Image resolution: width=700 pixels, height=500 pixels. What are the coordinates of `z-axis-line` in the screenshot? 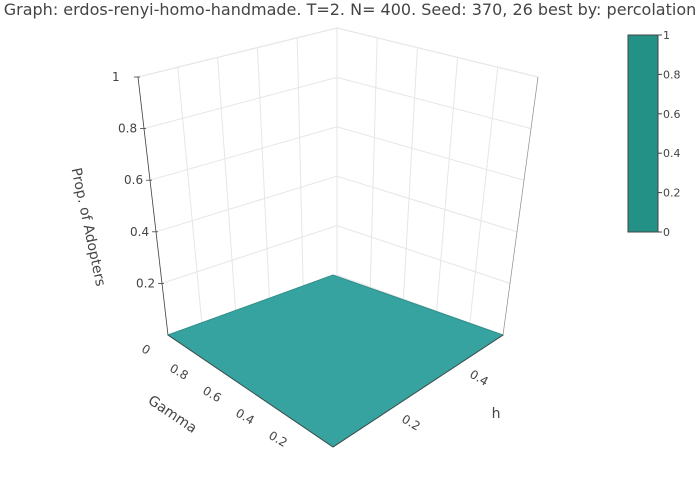 It's located at (153, 206).